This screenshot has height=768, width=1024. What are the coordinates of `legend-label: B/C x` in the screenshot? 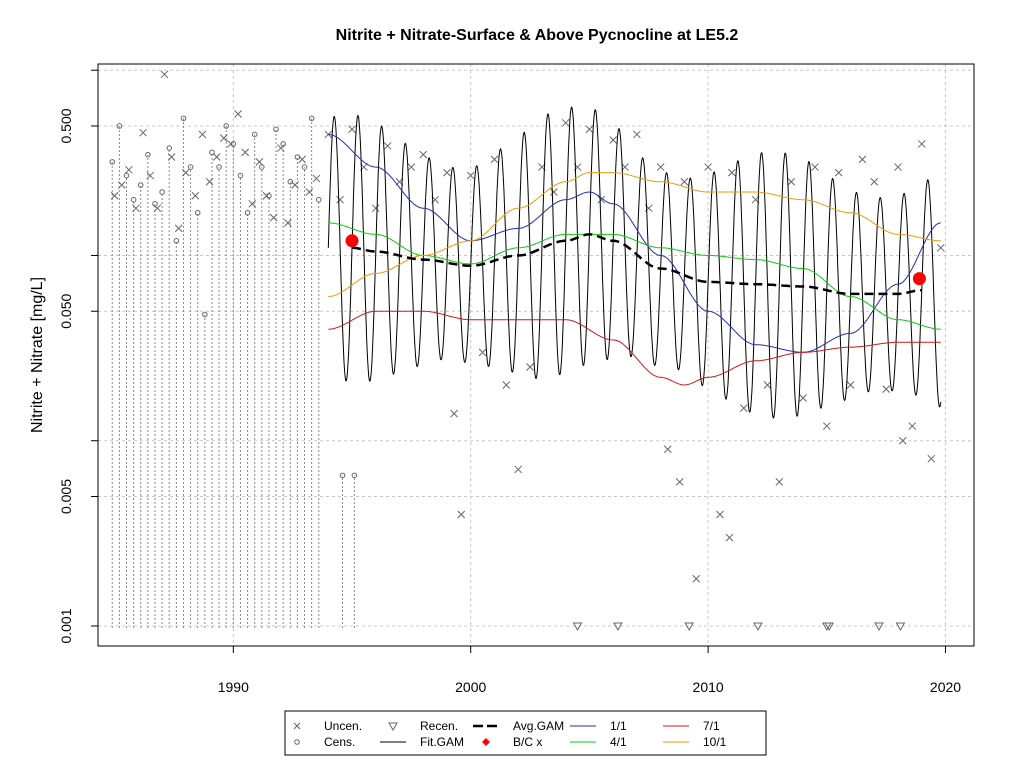 It's located at (527, 742).